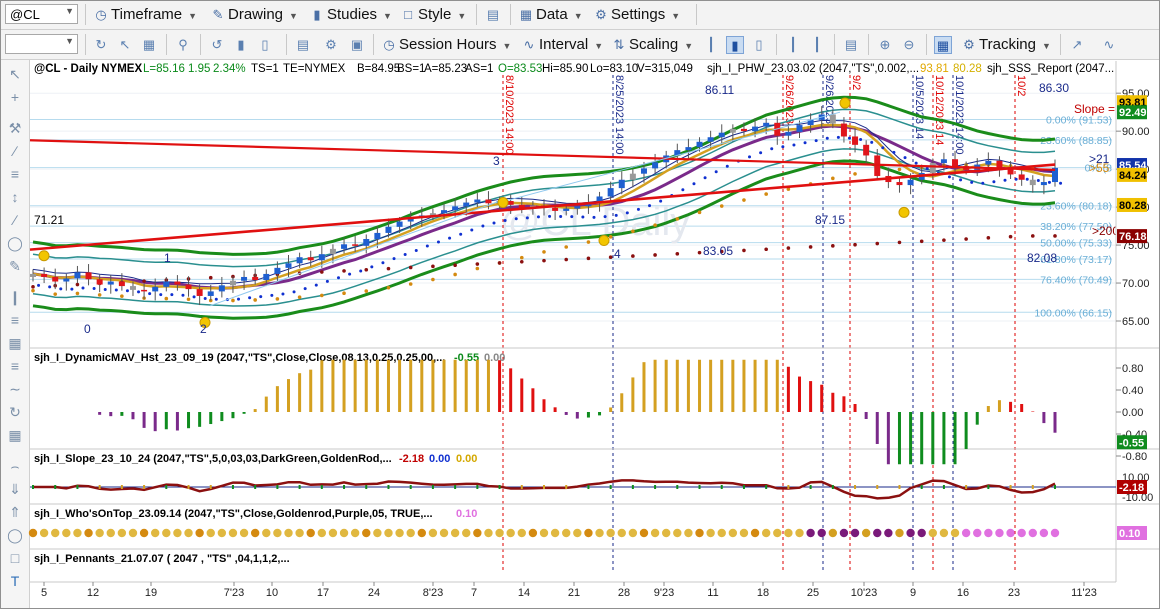 The height and width of the screenshot is (609, 1160). Describe the element at coordinates (15, 151) in the screenshot. I see `trendline-icon: ∕` at that location.